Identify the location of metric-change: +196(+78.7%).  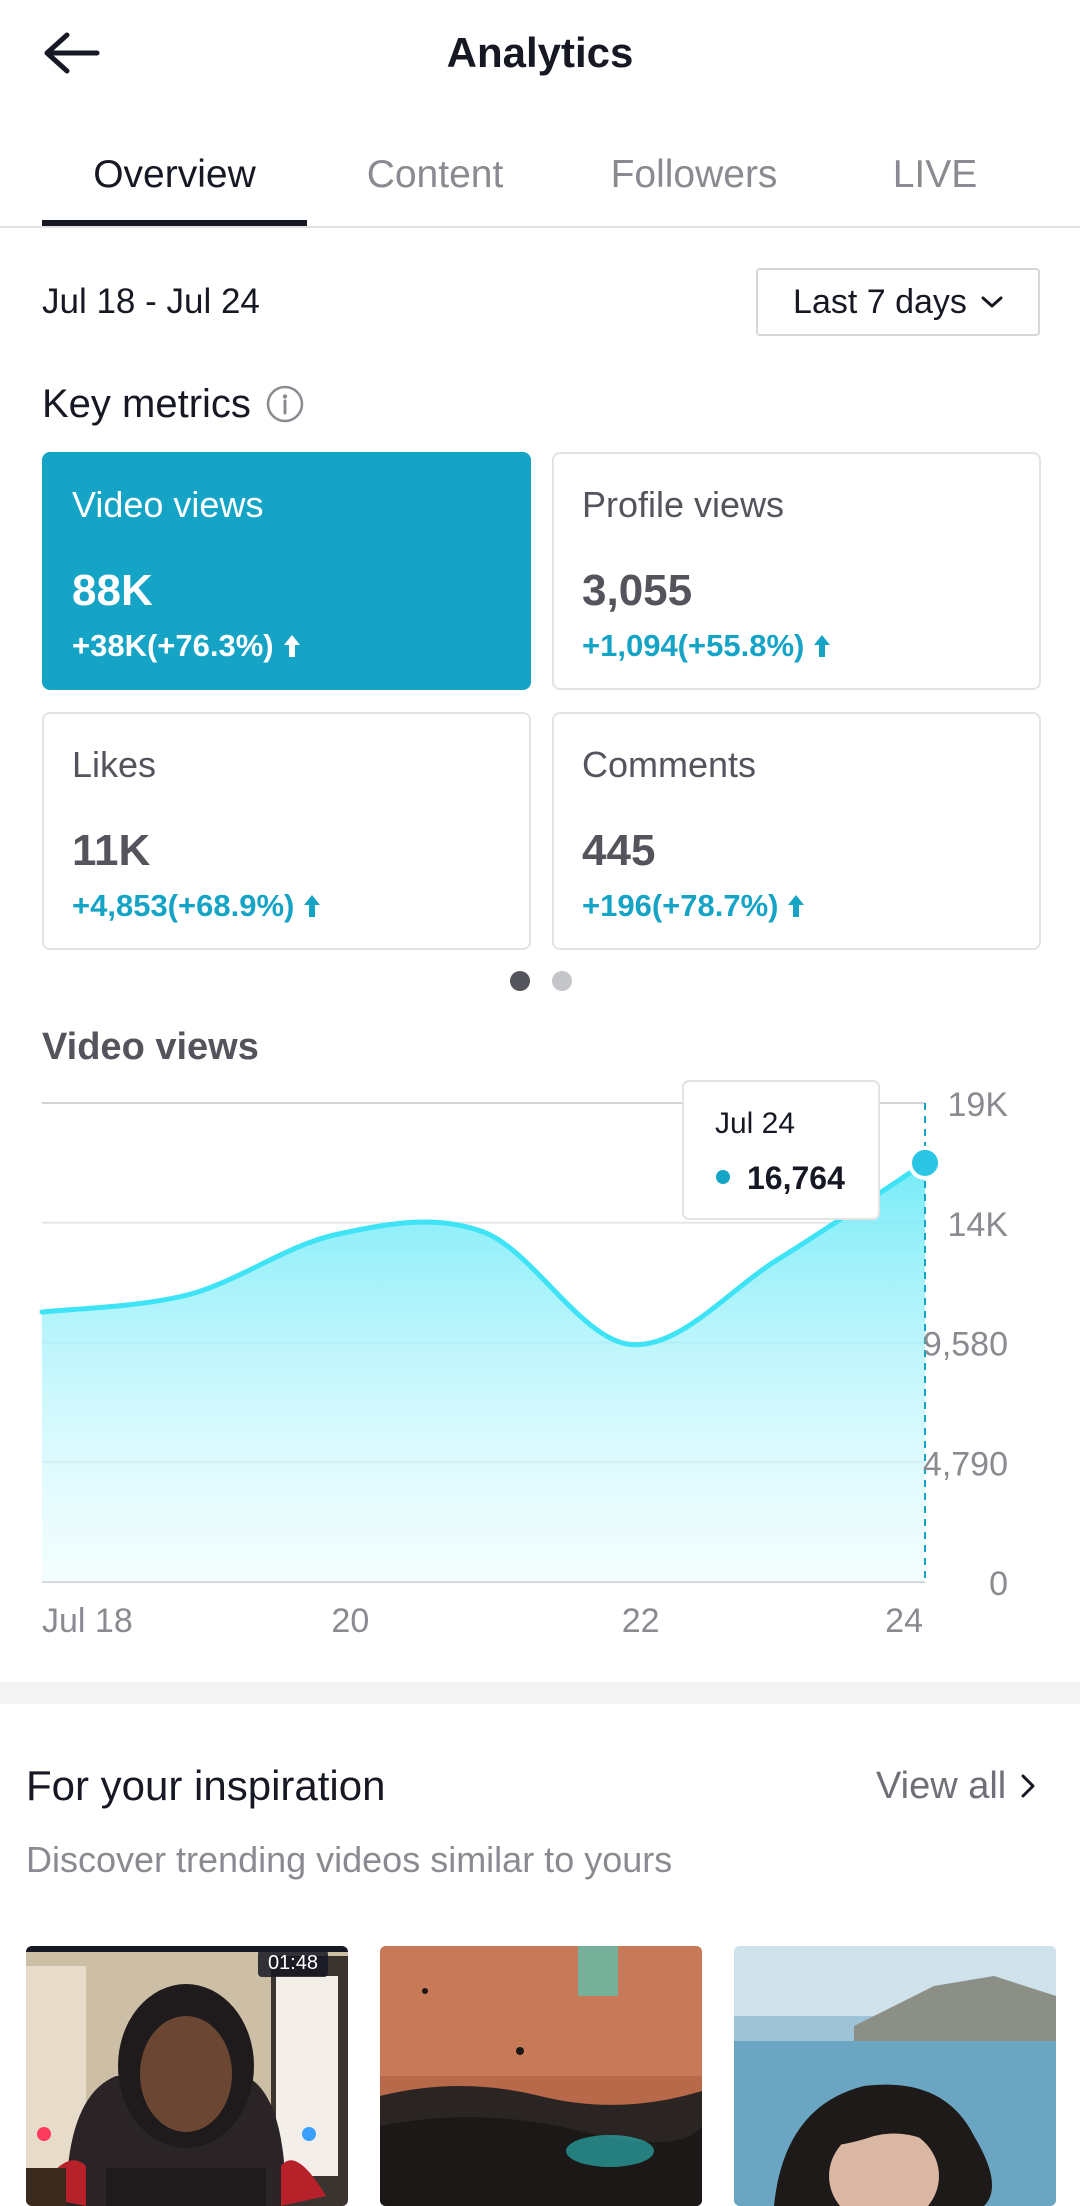
(694, 906).